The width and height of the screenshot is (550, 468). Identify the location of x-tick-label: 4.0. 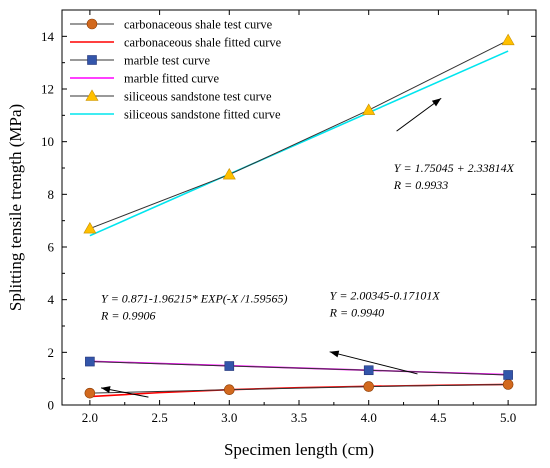
(369, 417).